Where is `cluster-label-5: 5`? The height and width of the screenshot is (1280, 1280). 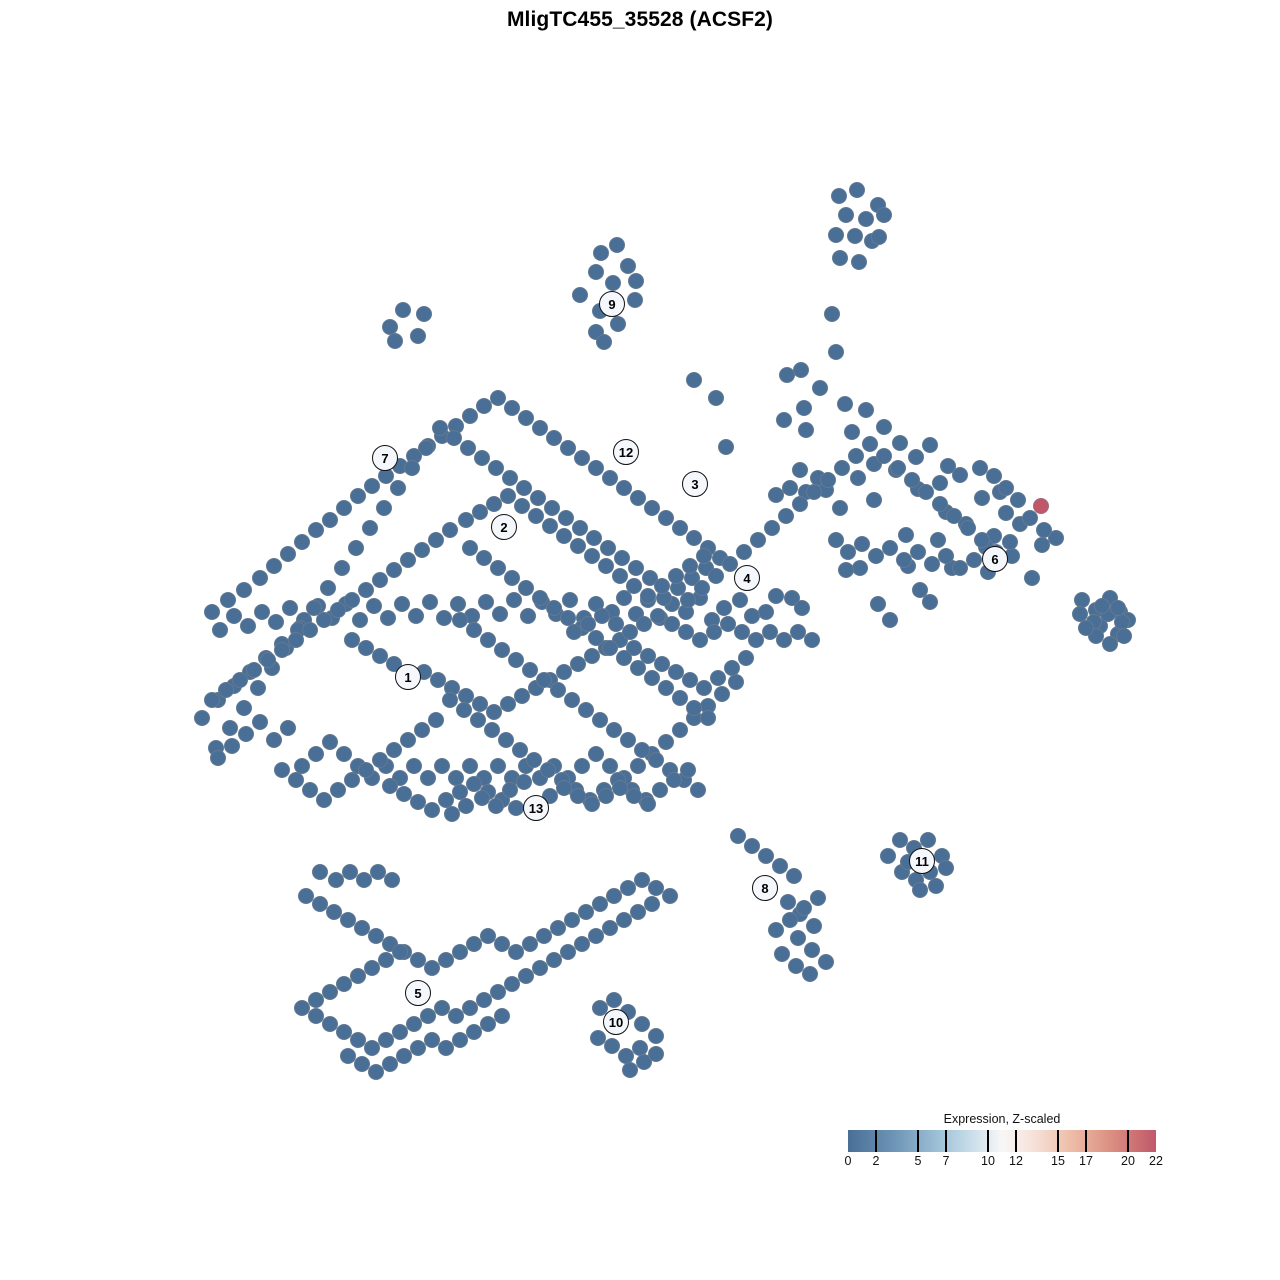 cluster-label-5: 5 is located at coordinates (418, 993).